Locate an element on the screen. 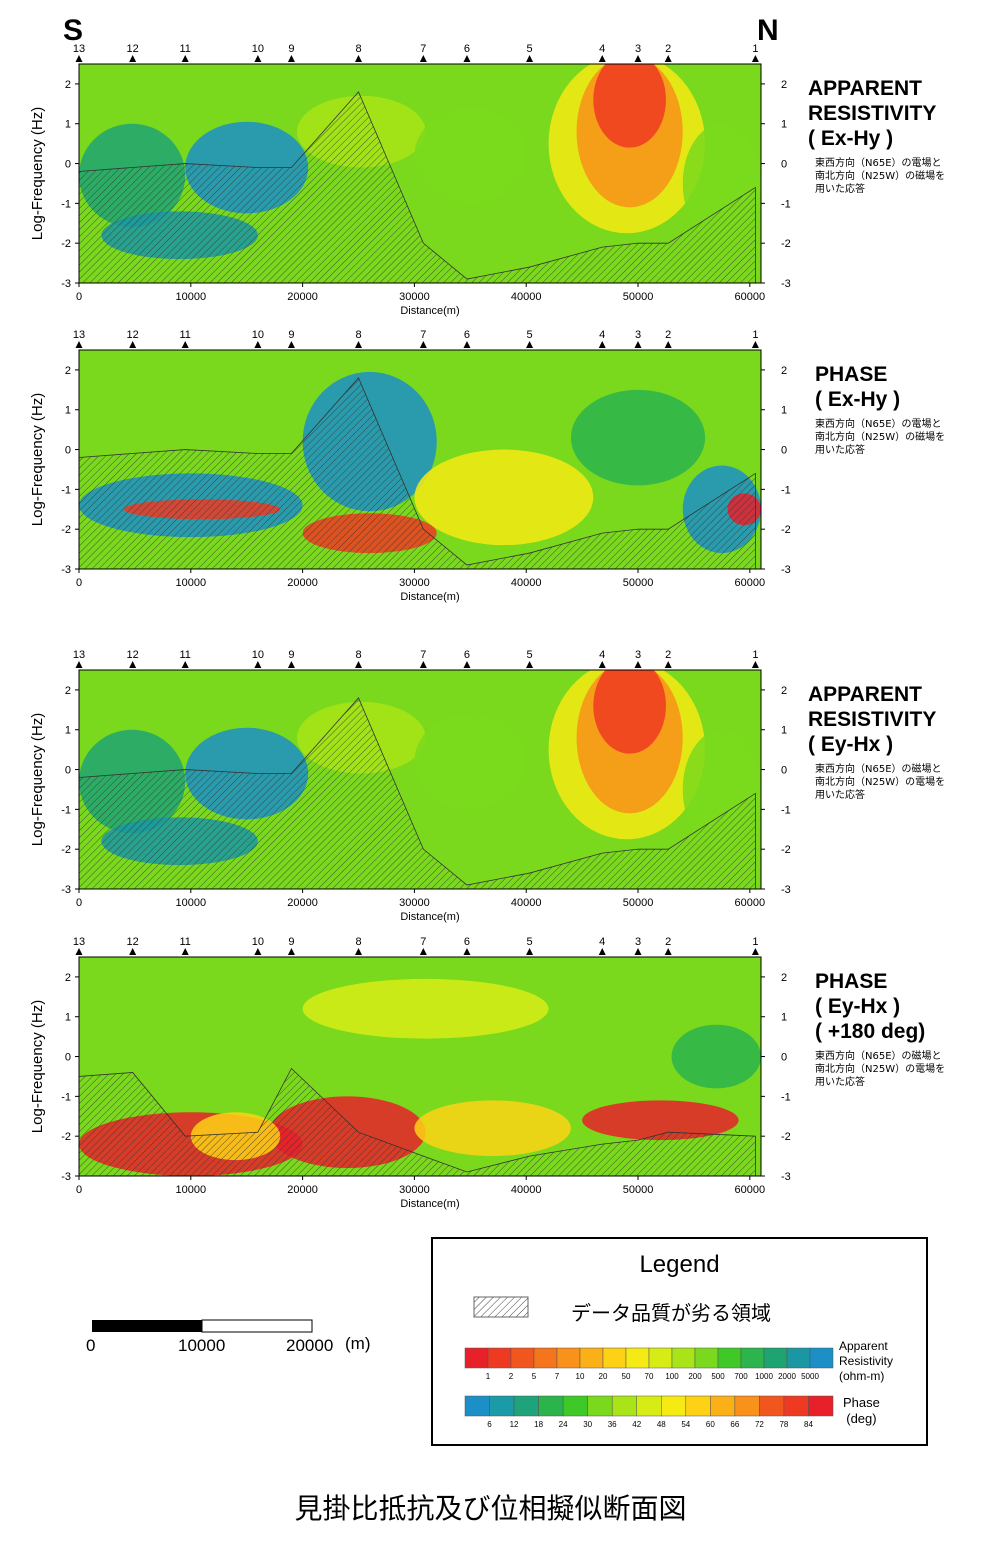 This screenshot has width=981, height=1544. figure-title: 見掛比抵抗及び位相擬似断面図 is located at coordinates (490, 1508).